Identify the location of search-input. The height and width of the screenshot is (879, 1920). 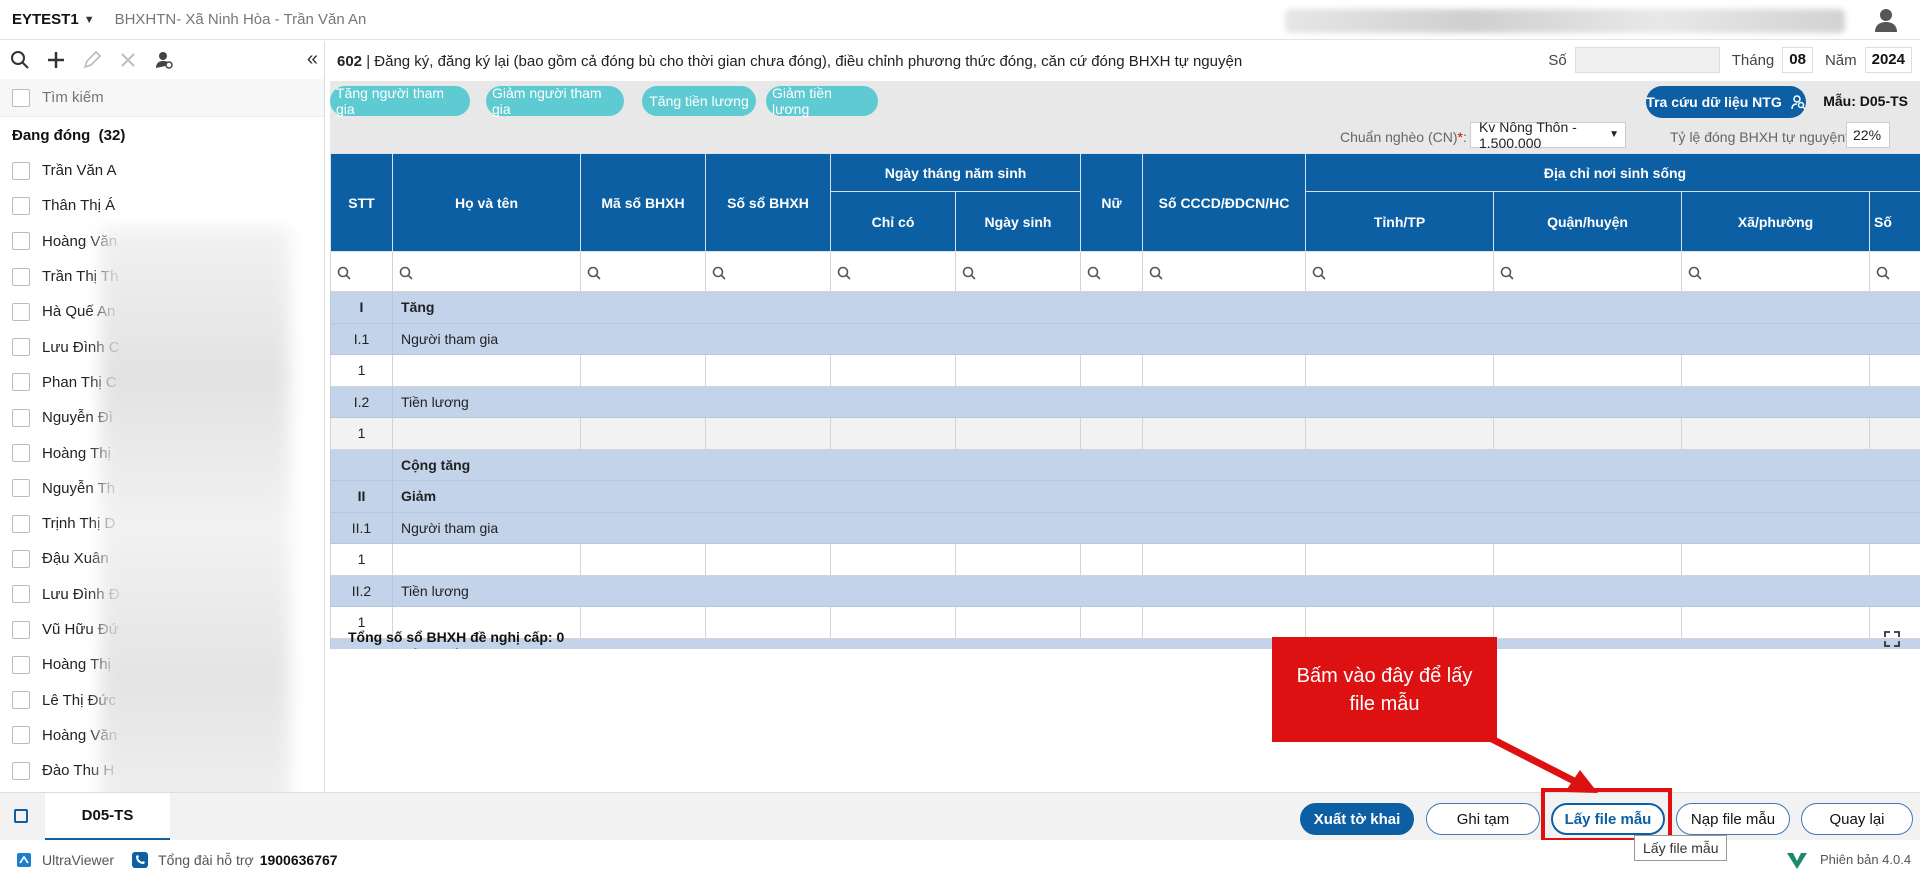
(162, 97).